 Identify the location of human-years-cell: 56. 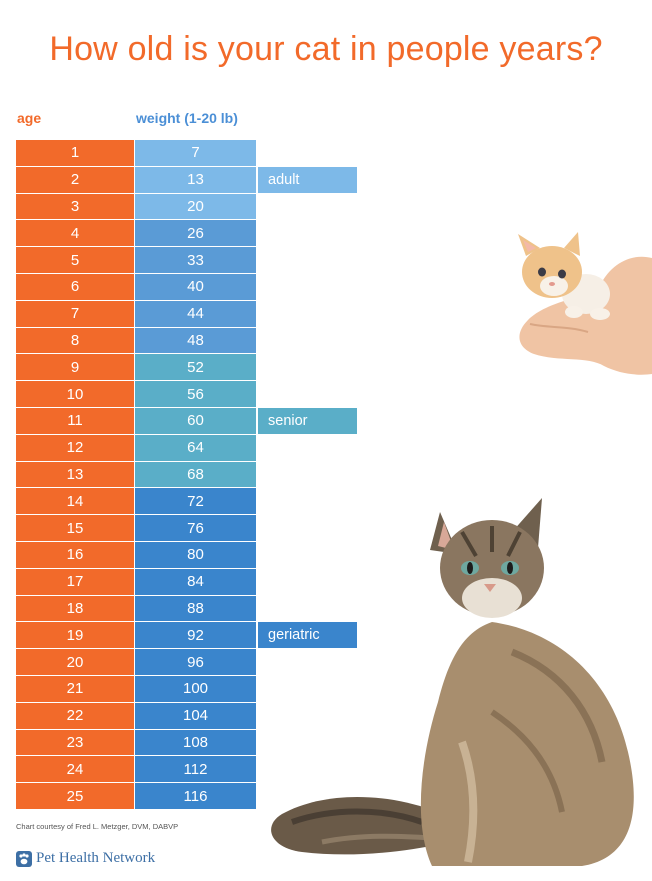
(195, 394).